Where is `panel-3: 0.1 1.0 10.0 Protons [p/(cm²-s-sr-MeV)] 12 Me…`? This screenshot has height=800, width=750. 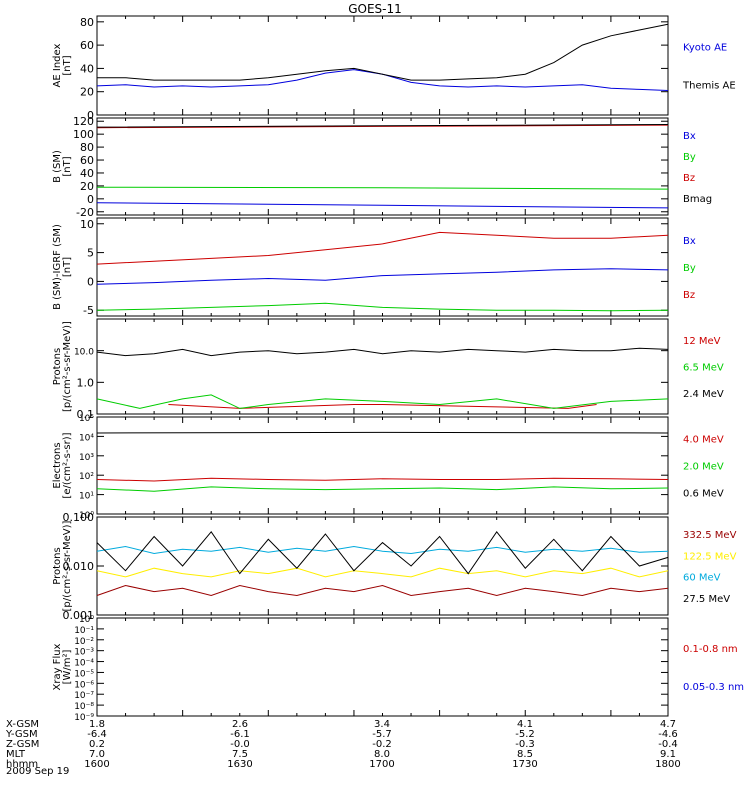
panel-3: 0.1 1.0 10.0 Protons [p/(cm²-s-sr-MeV)] 12 Me… is located at coordinates (388, 369).